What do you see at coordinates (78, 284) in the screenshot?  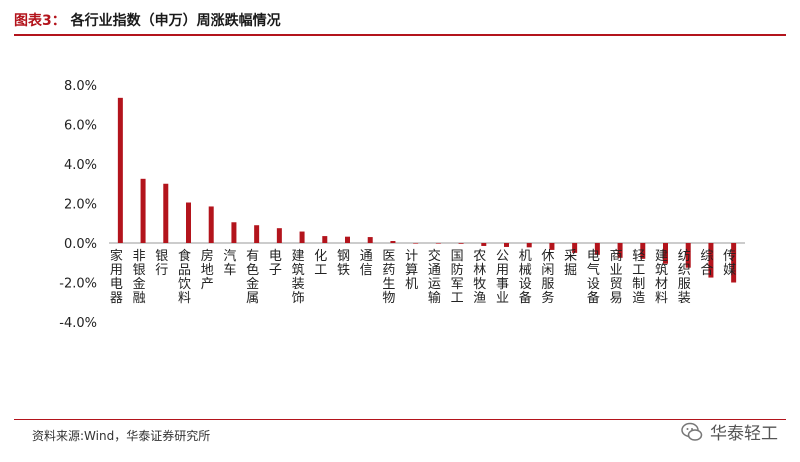 I see `y-tick-label: -2.0%` at bounding box center [78, 284].